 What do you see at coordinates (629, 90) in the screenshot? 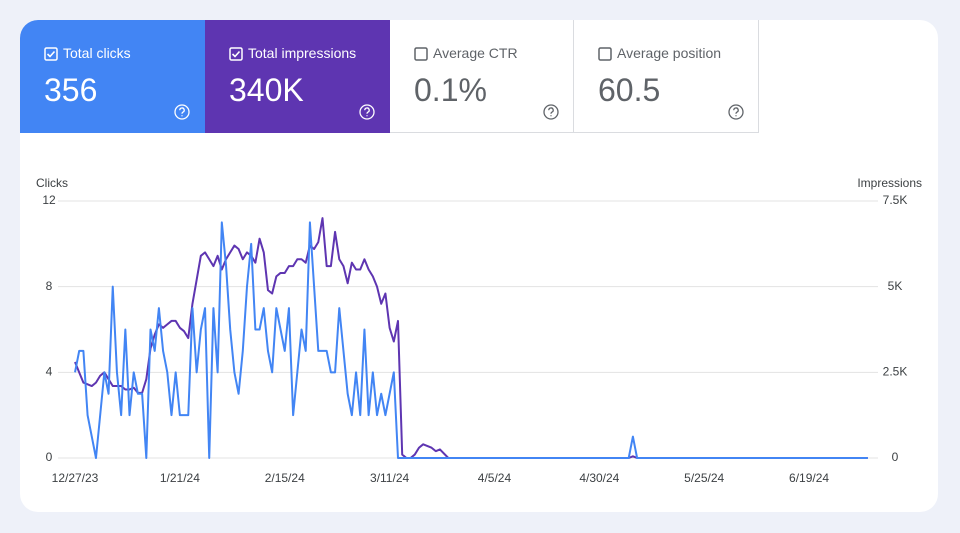
I see `metric-value: 60.5` at bounding box center [629, 90].